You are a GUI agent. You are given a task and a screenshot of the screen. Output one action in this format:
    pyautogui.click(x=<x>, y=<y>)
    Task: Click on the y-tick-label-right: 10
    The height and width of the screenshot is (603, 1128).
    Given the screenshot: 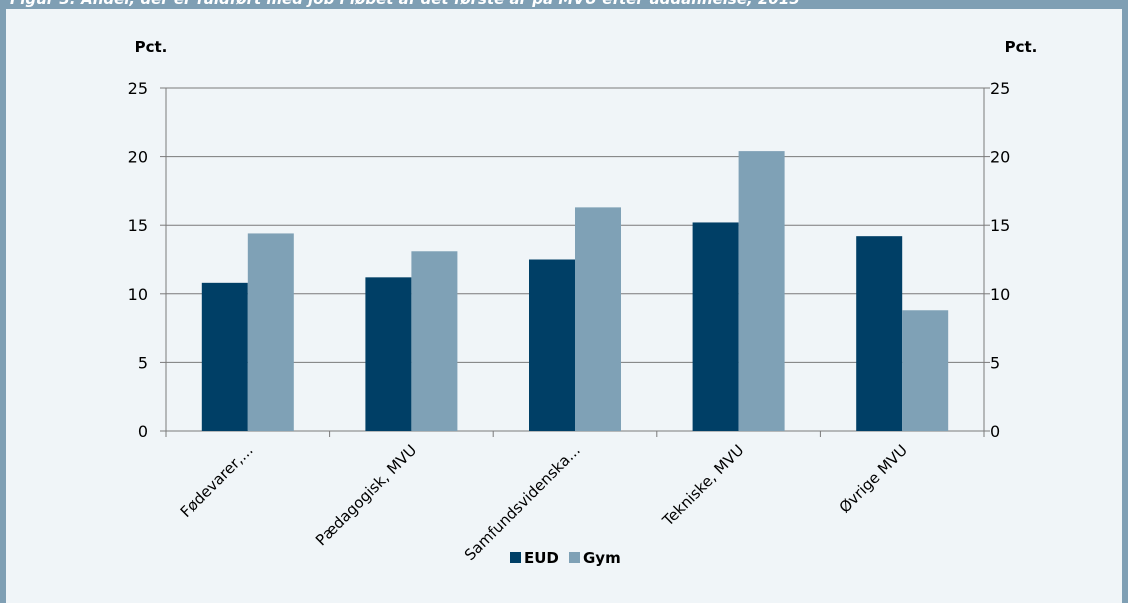 What is the action you would take?
    pyautogui.click(x=1000, y=294)
    